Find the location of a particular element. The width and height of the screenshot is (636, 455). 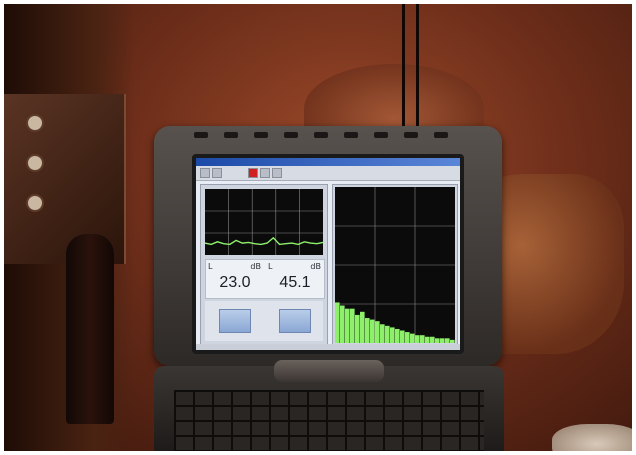

laptop-hinge is located at coordinates (329, 371).